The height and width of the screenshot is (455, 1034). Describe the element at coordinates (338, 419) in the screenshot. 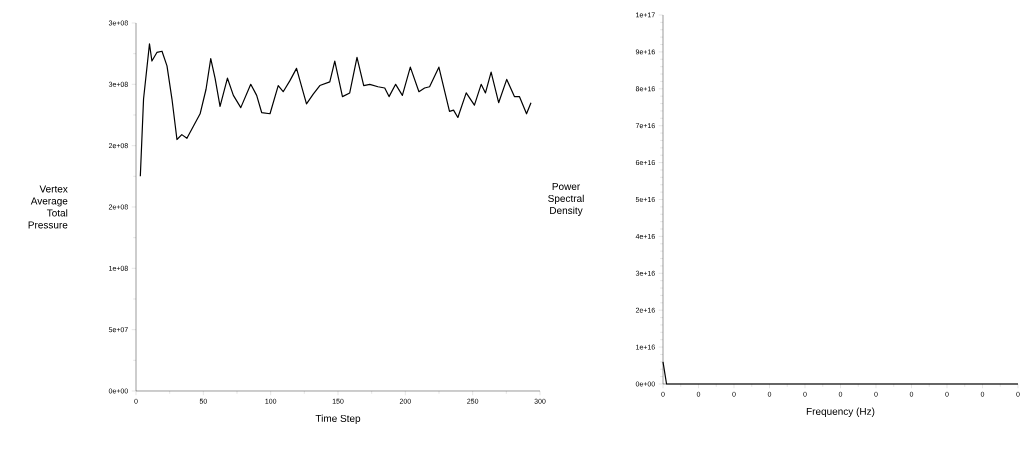

I see `x-axis-title: Time Step` at that location.